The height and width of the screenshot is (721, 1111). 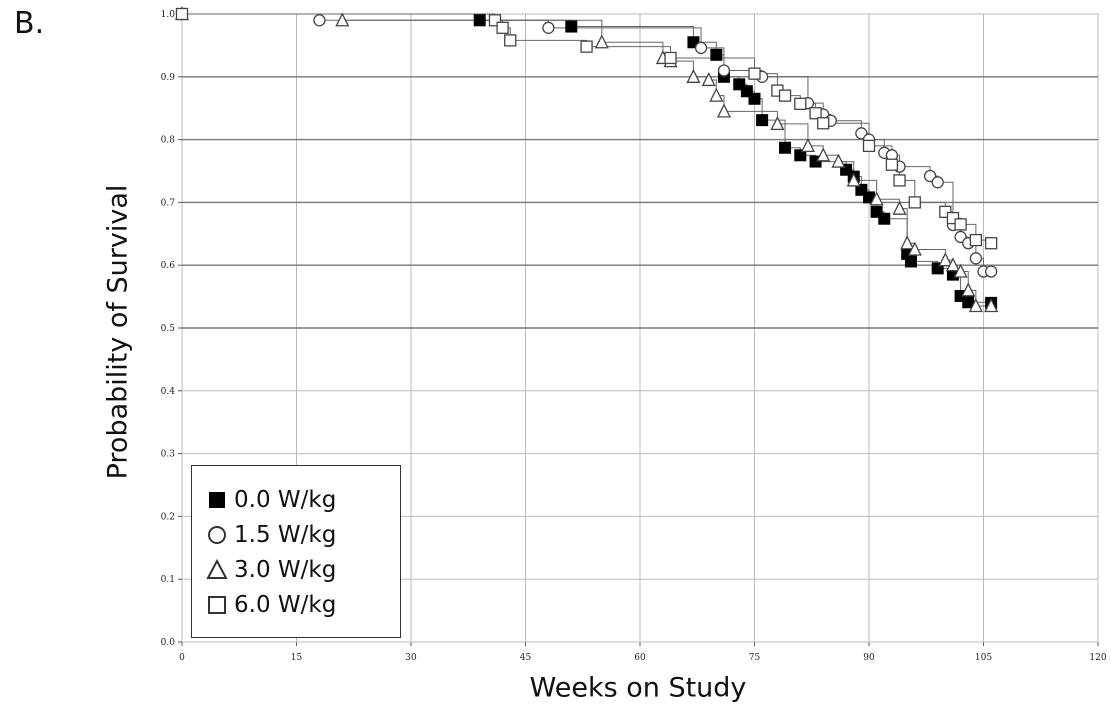 What do you see at coordinates (168, 329) in the screenshot?
I see `y-tick-label: 0.5` at bounding box center [168, 329].